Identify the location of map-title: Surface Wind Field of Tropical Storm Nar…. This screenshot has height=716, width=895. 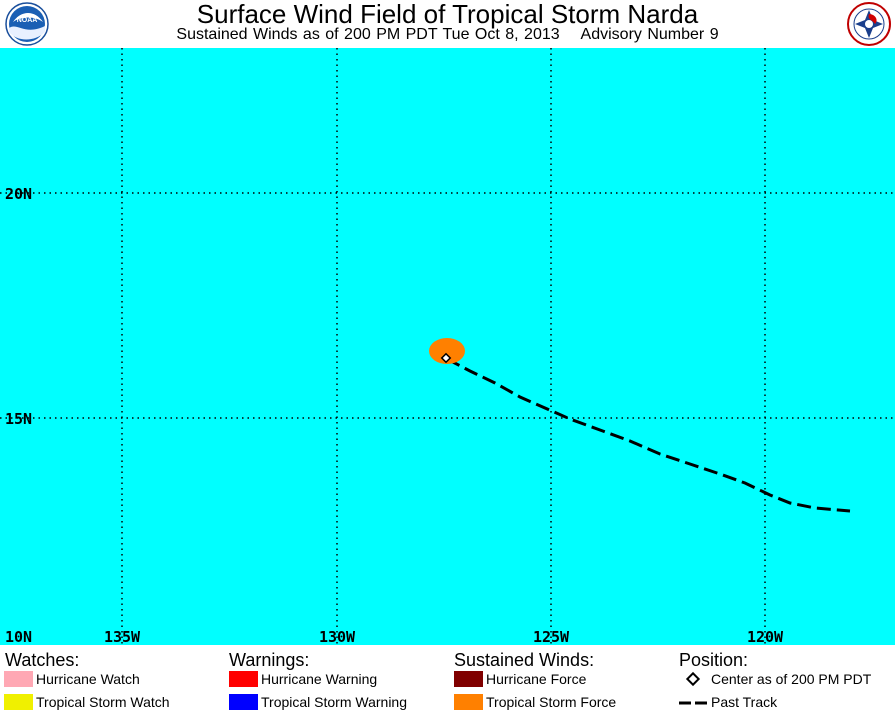
(447, 14).